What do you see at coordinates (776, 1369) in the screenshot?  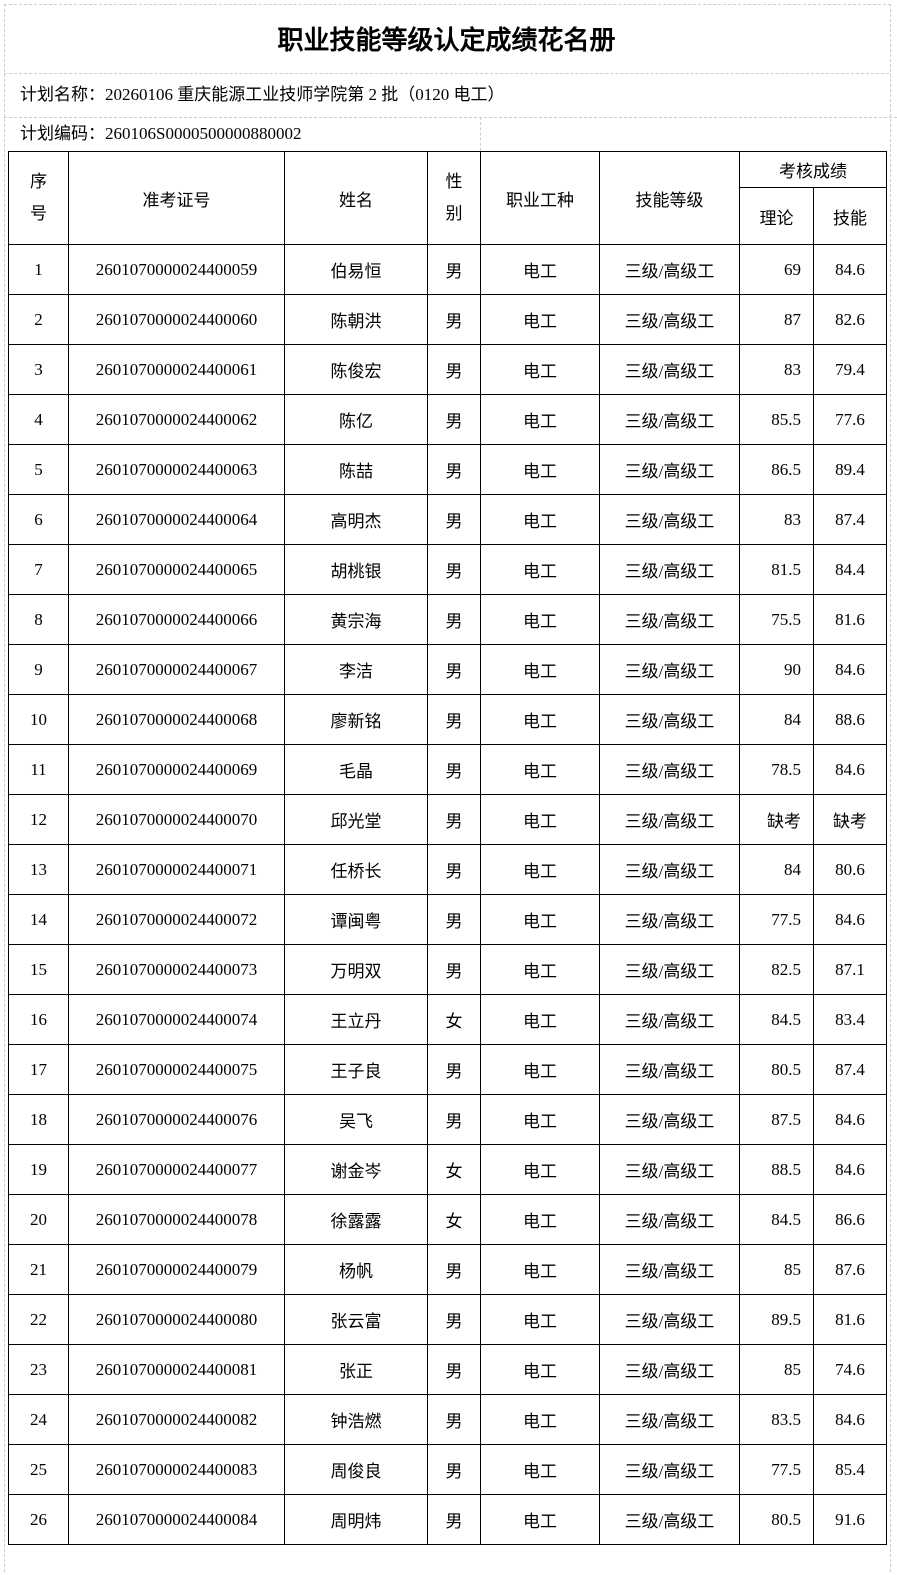 I see `cell-theory-score: 85` at bounding box center [776, 1369].